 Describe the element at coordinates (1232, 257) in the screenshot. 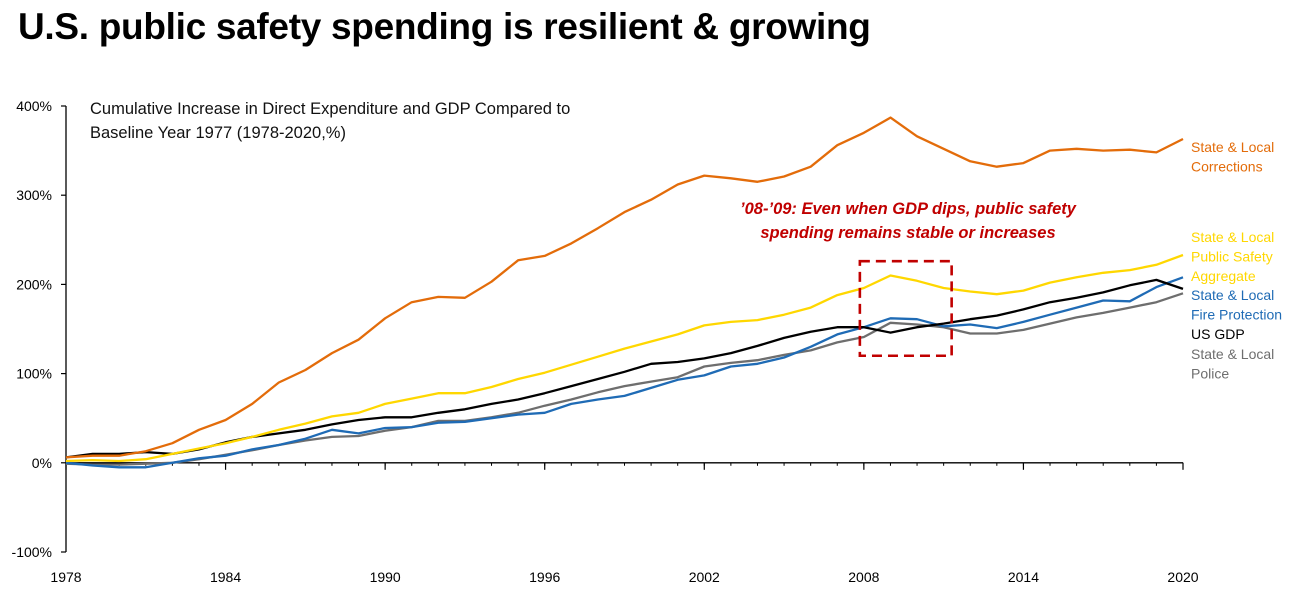

I see `legend-label: Public Safety` at that location.